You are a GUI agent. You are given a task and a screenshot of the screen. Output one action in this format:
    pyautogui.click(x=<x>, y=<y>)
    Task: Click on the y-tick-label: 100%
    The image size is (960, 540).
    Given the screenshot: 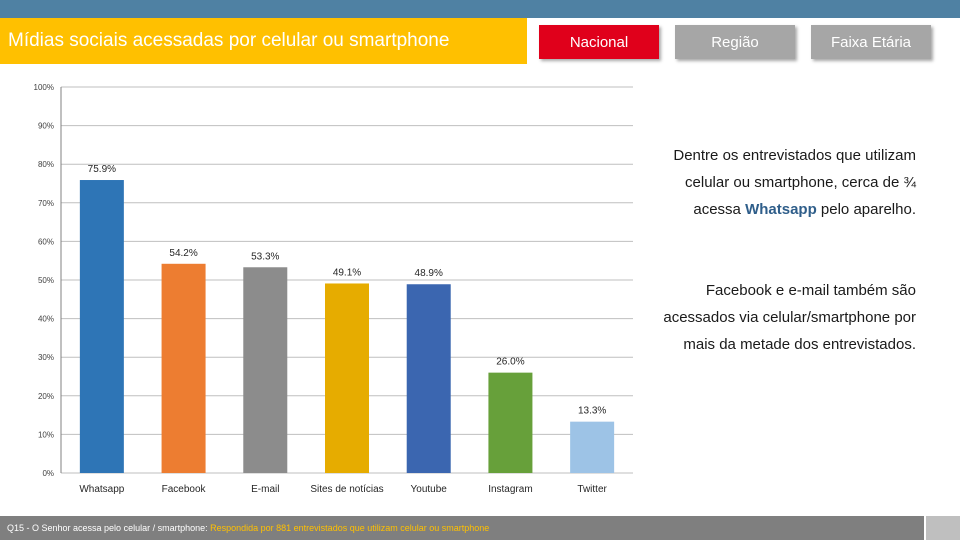 What is the action you would take?
    pyautogui.click(x=44, y=87)
    